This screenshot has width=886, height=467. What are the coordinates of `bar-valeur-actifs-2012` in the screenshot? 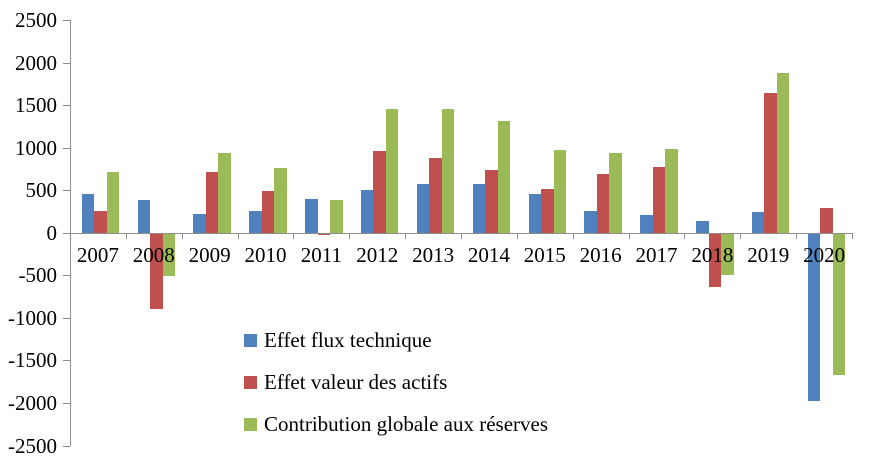 It's located at (379, 192).